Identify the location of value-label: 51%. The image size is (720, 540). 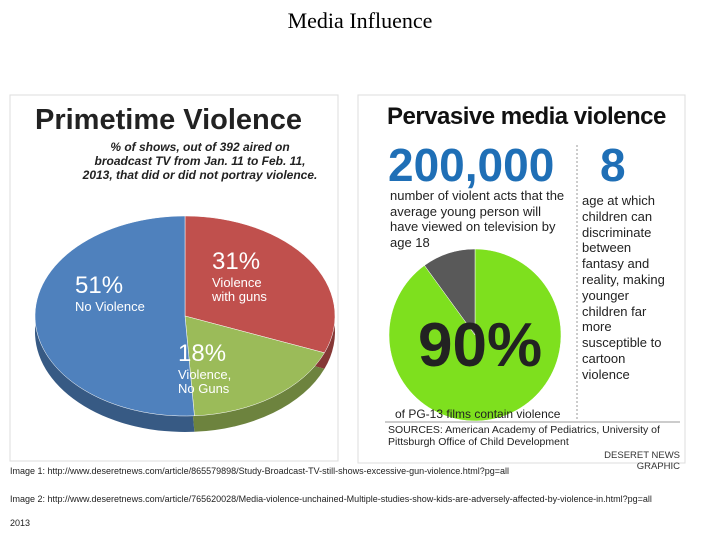
(99, 285).